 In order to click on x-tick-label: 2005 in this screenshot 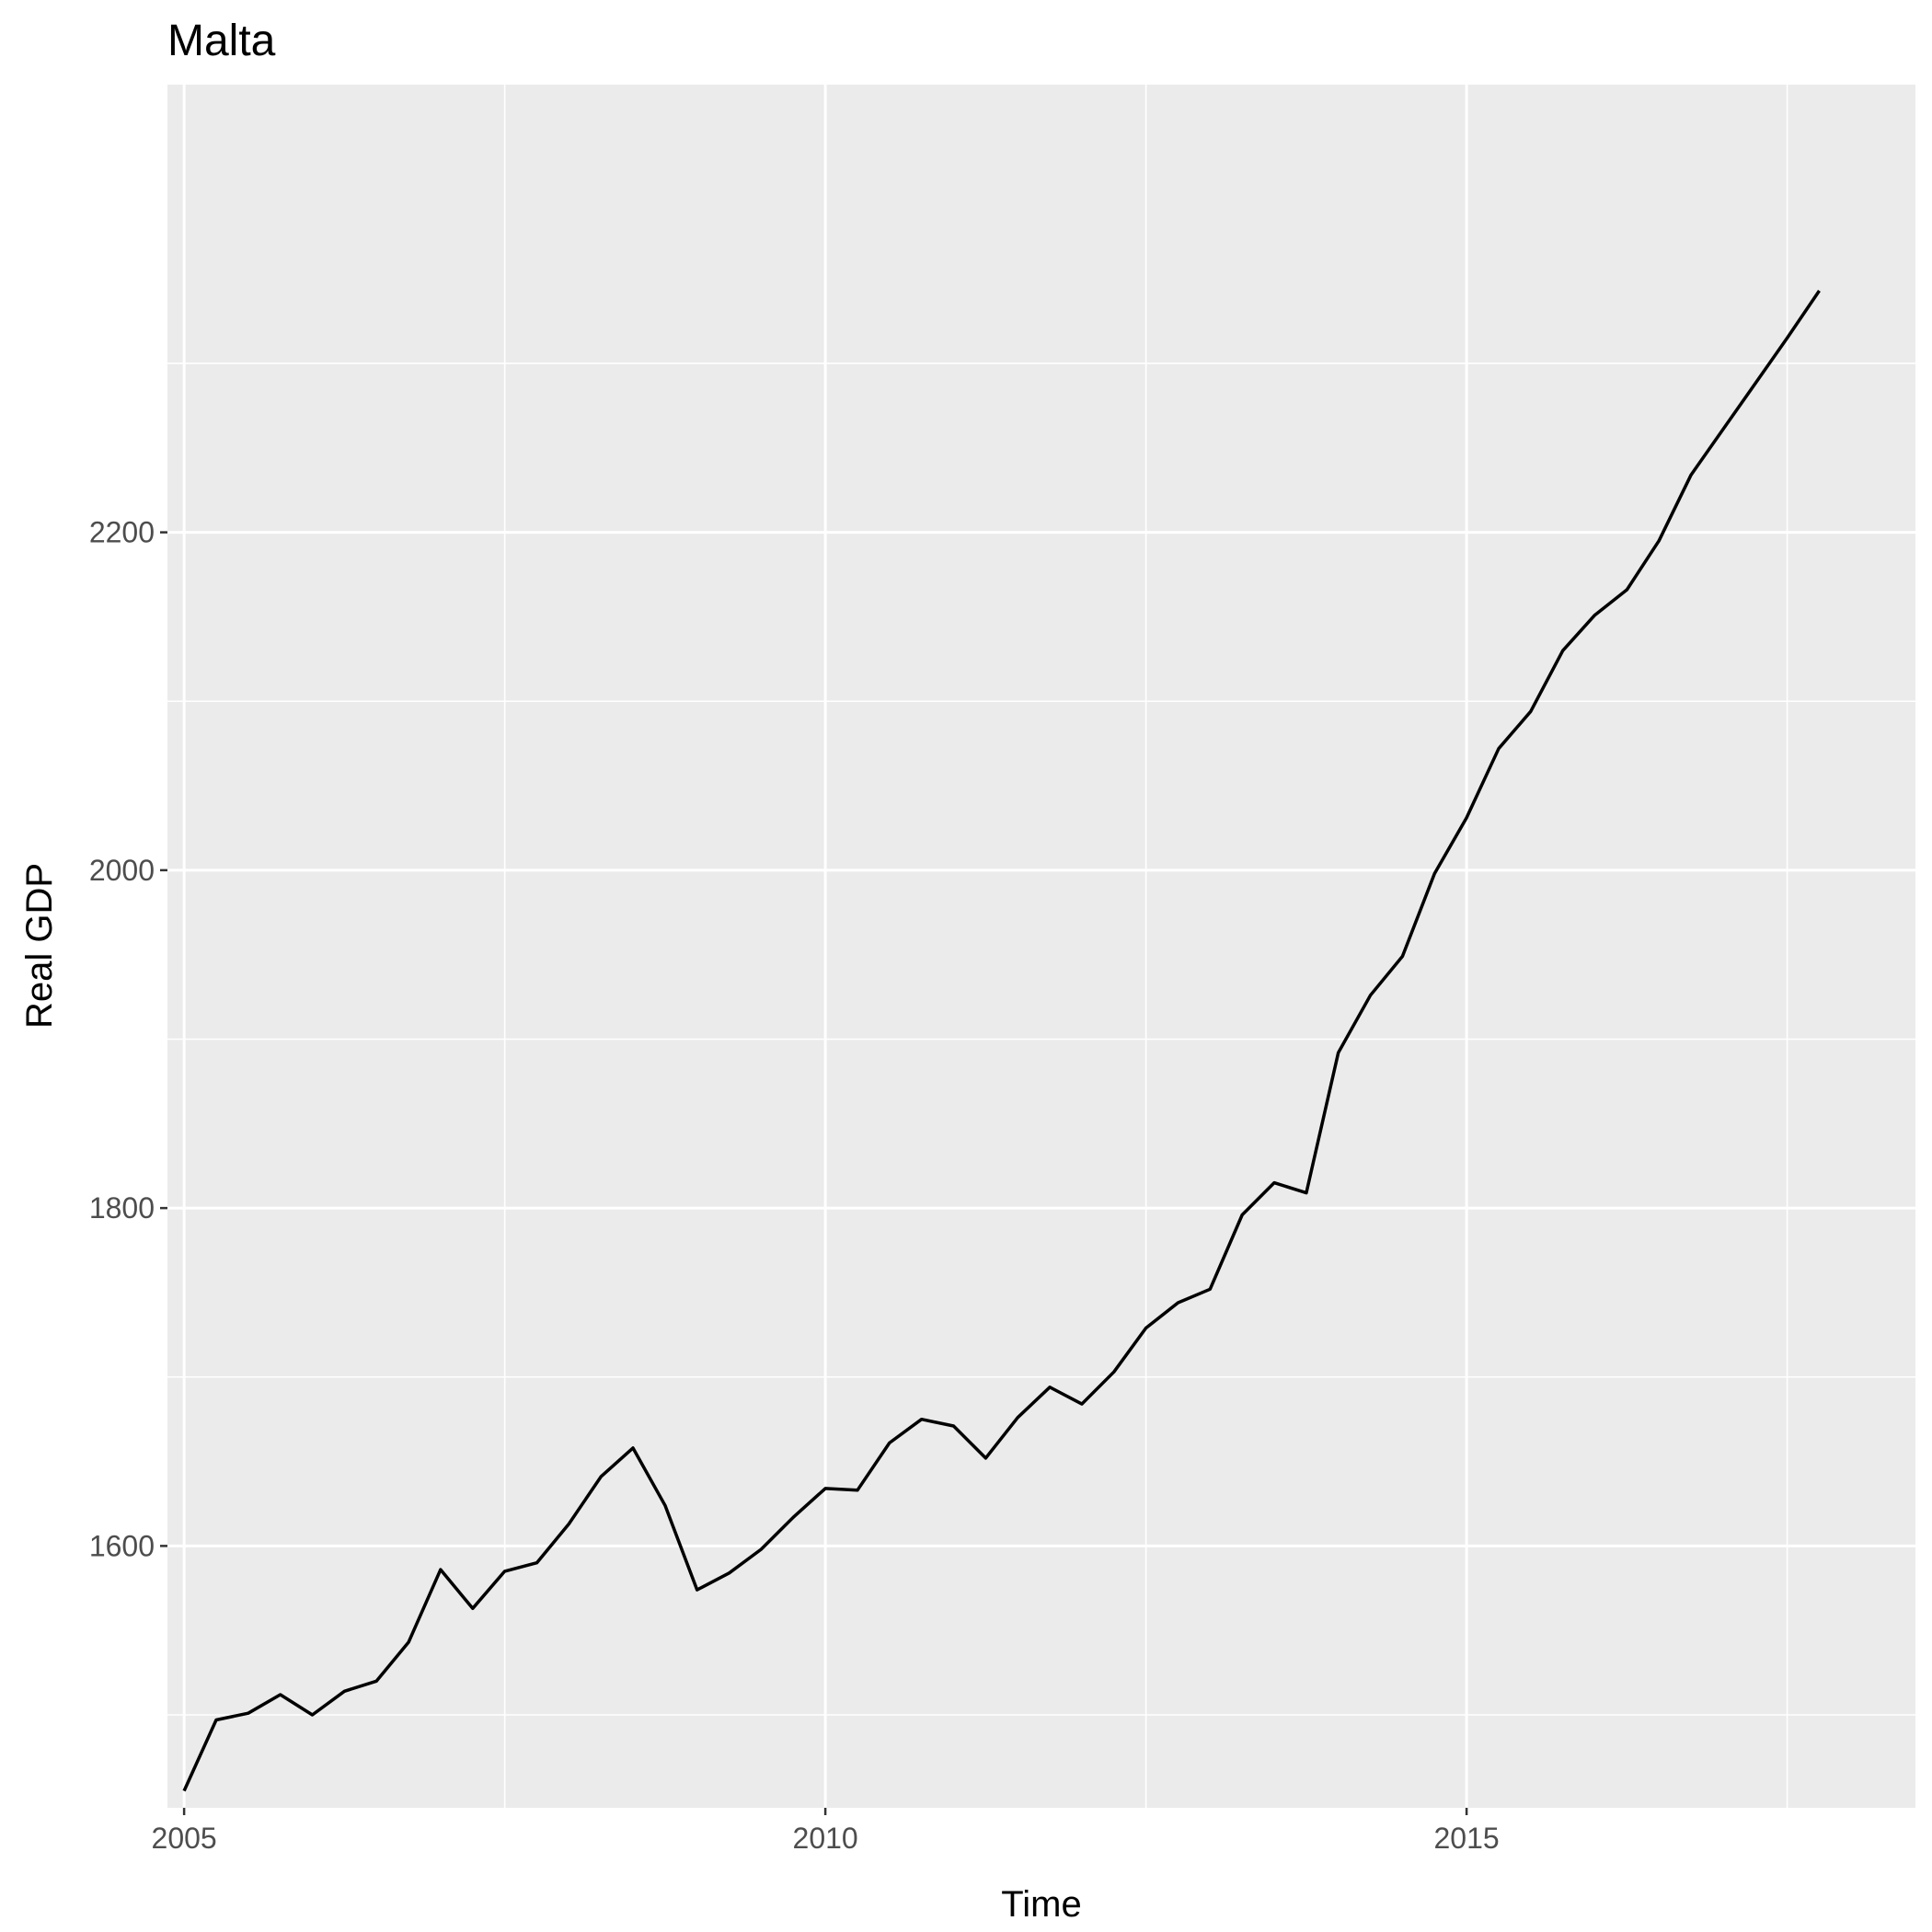, I will do `click(184, 1838)`.